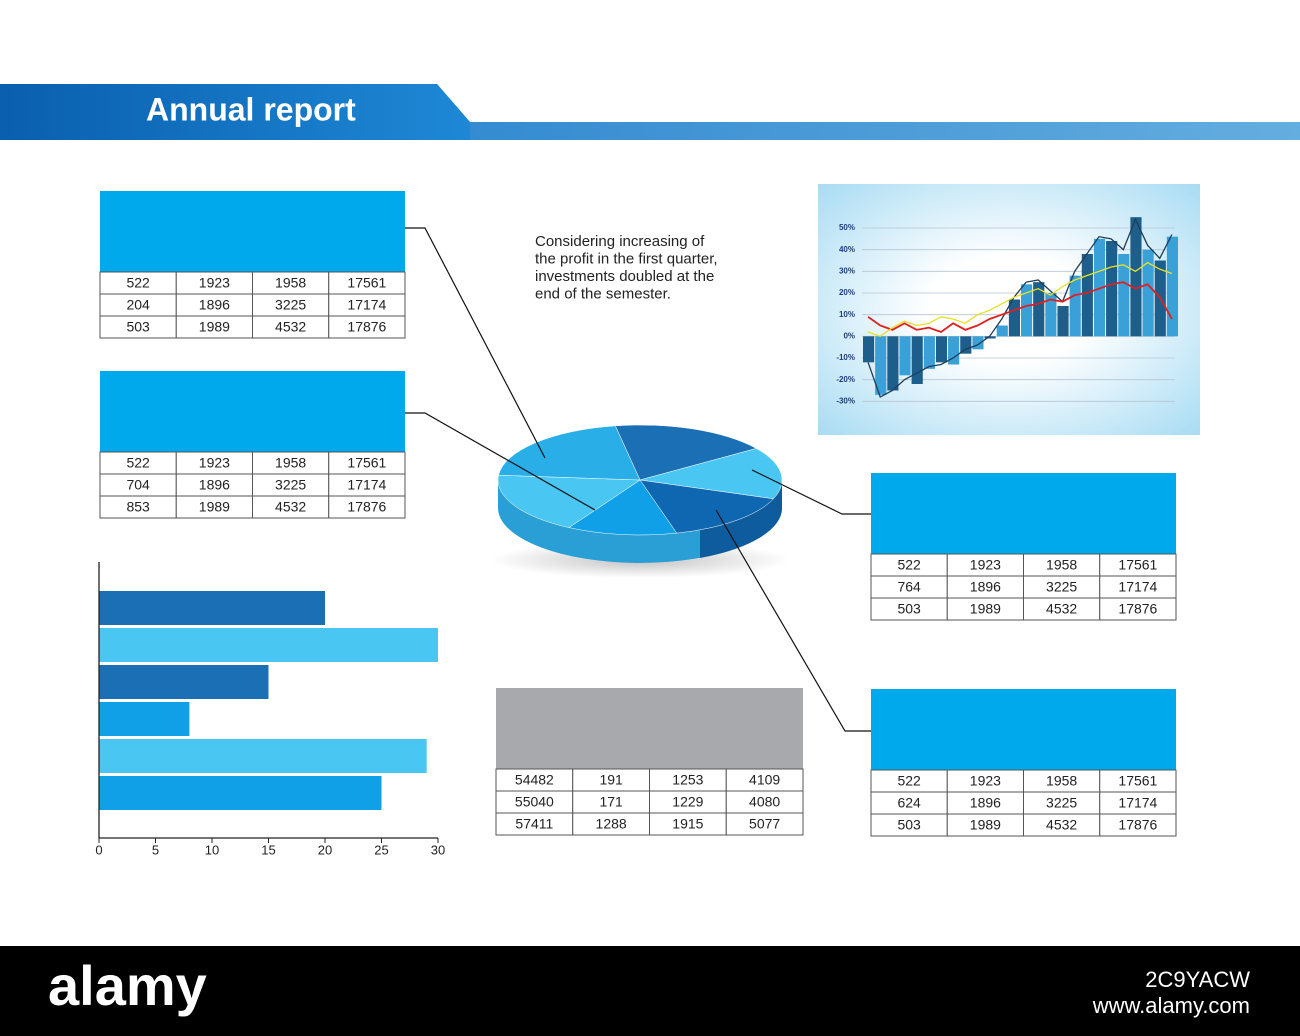  Describe the element at coordinates (98, 849) in the screenshot. I see `x-tick-label: 0` at that location.